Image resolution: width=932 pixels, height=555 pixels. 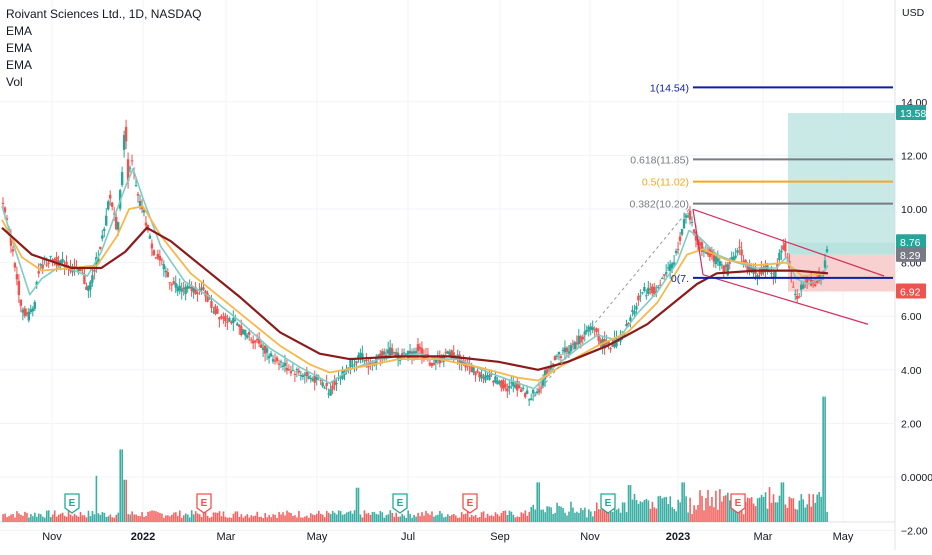 What do you see at coordinates (910, 293) in the screenshot?
I see `price-badge-label: 6.92` at bounding box center [910, 293].